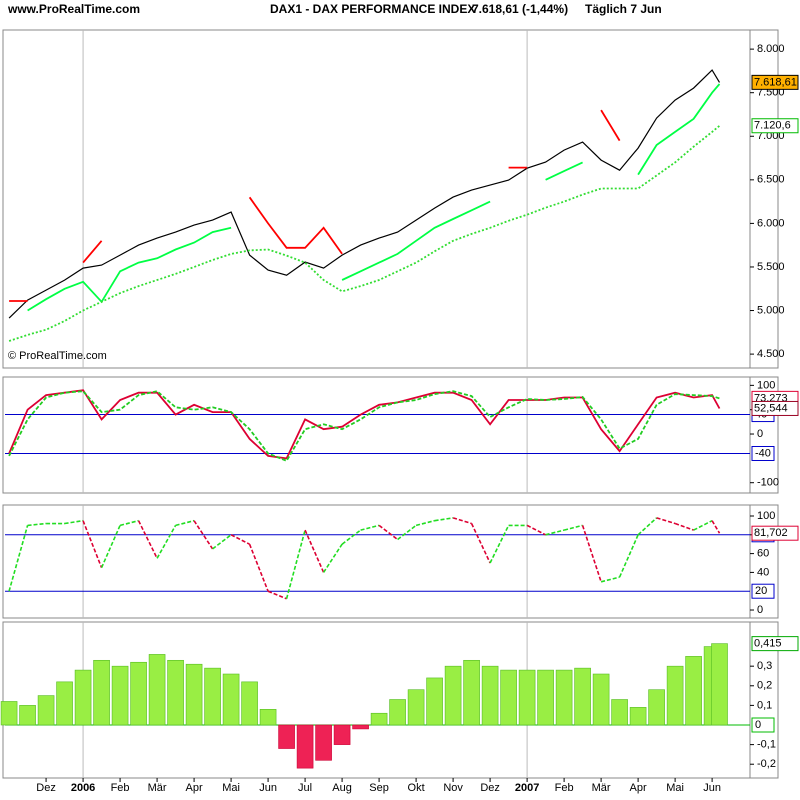 This screenshot has height=800, width=800. I want to click on y-tick-label: 40, so click(763, 572).